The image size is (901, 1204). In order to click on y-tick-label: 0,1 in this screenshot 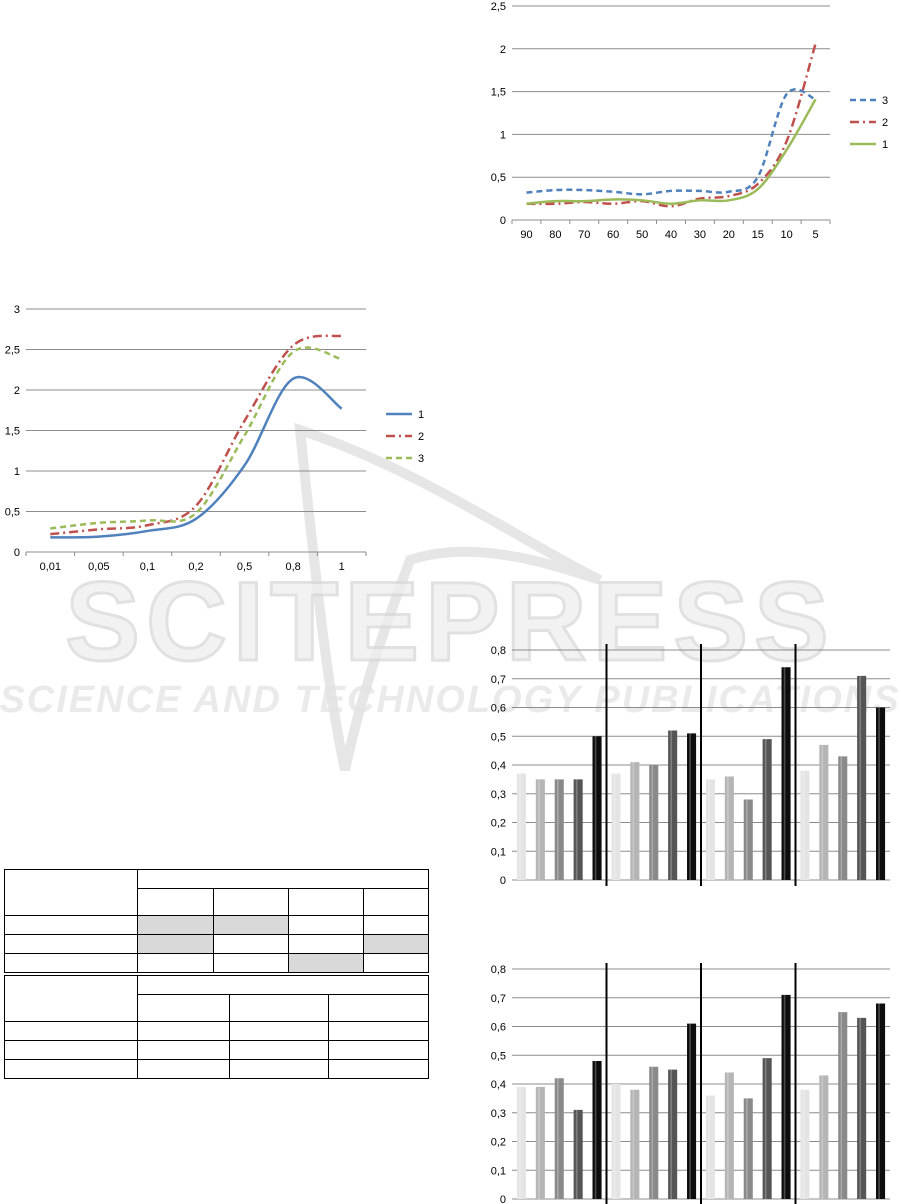, I will do `click(498, 852)`.